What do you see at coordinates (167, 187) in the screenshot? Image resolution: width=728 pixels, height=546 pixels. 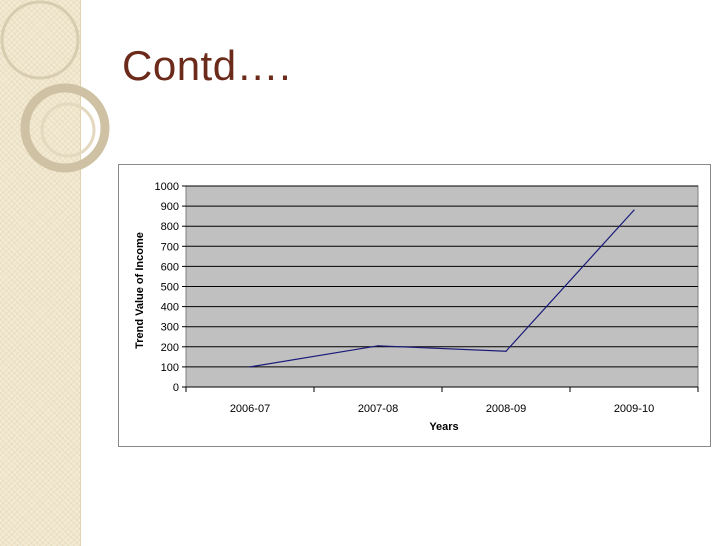 I see `y-tick-label: 1000` at bounding box center [167, 187].